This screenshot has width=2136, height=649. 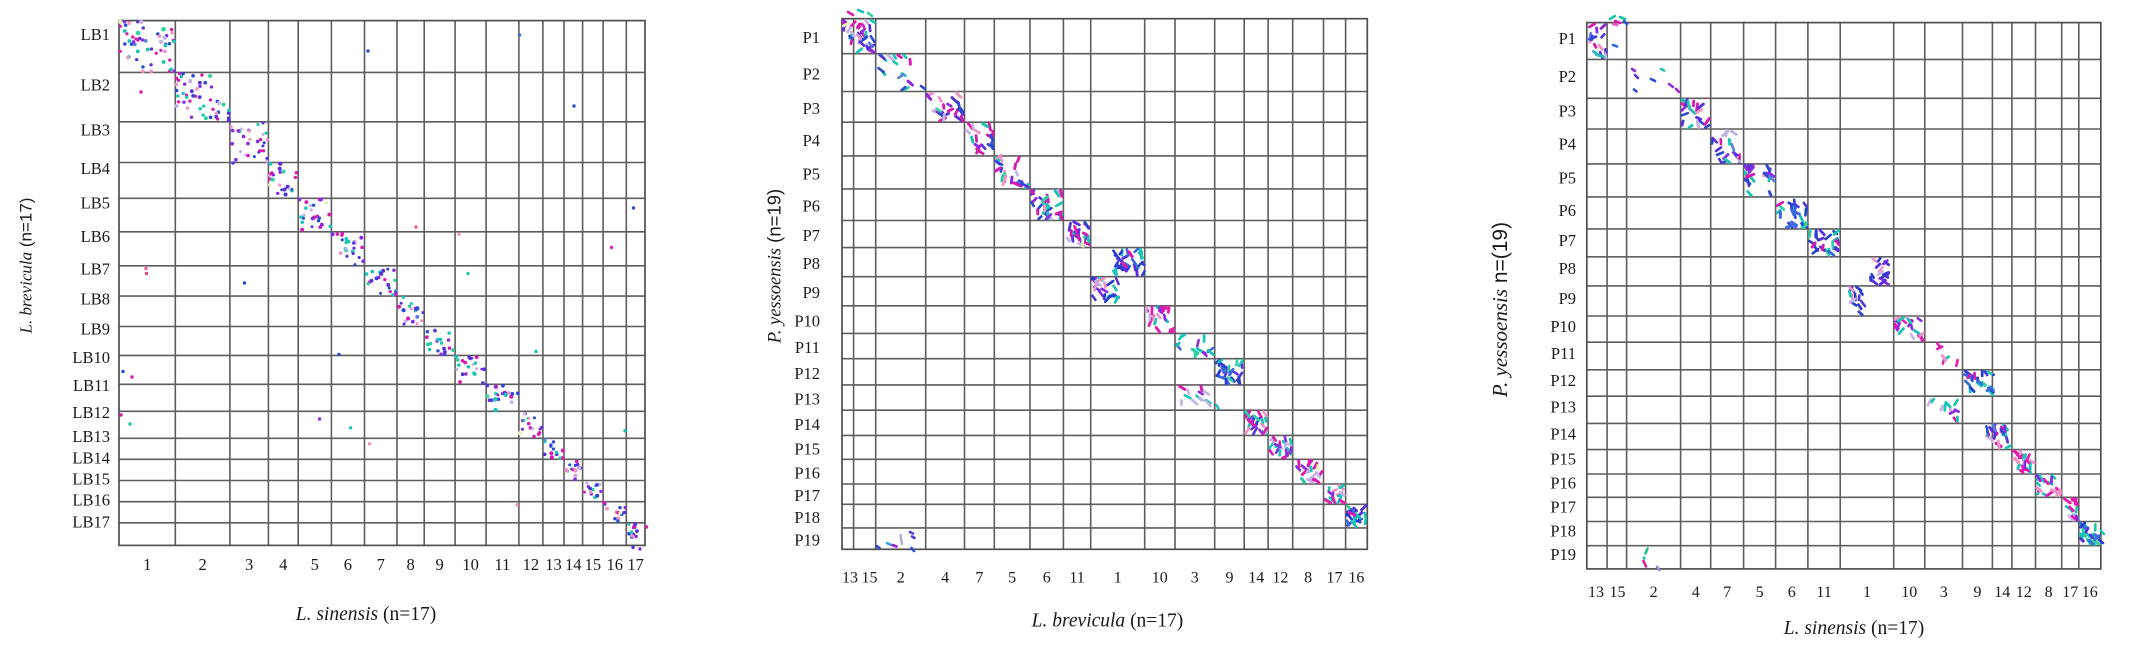 What do you see at coordinates (91, 385) in the screenshot?
I see `svg-text: LB11` at bounding box center [91, 385].